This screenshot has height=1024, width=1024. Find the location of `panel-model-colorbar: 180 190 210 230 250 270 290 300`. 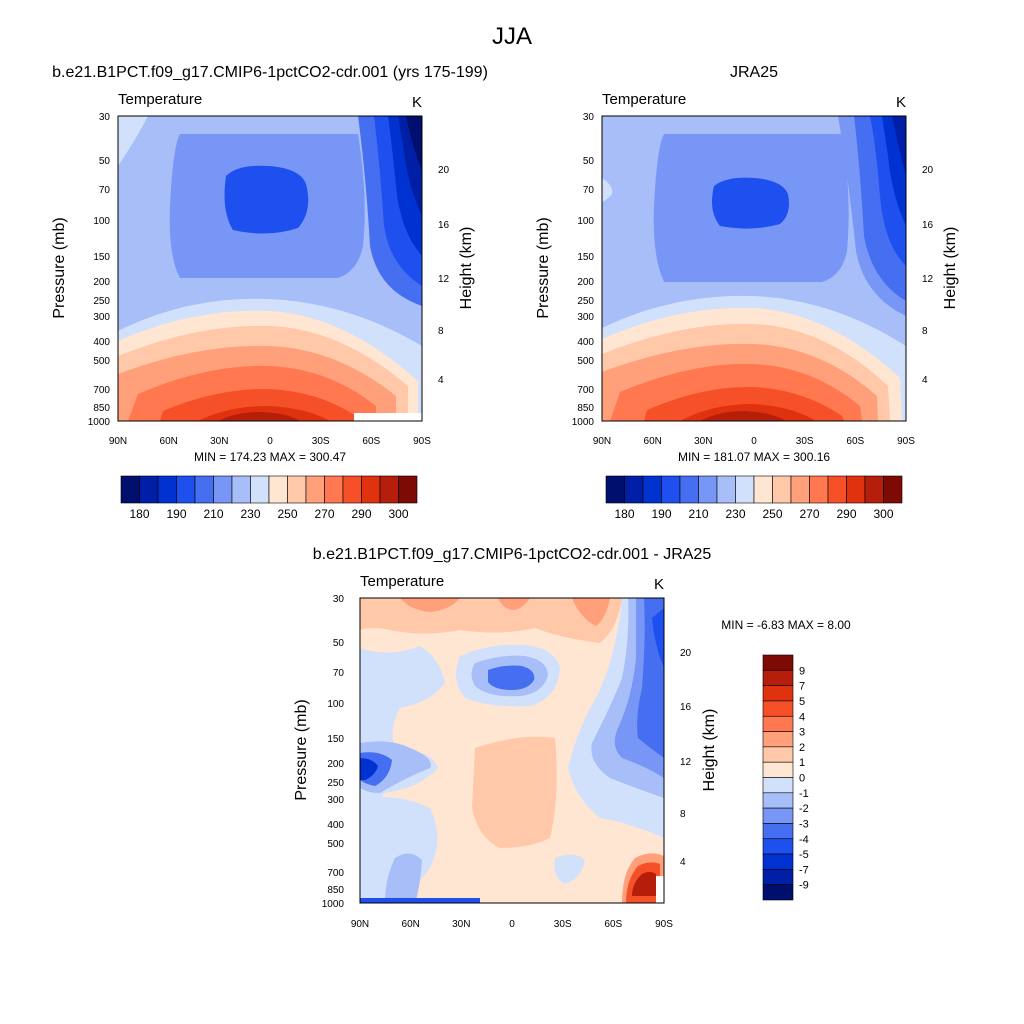

panel-model-colorbar: 180 190 210 230 250 270 290 300 is located at coordinates (269, 498).